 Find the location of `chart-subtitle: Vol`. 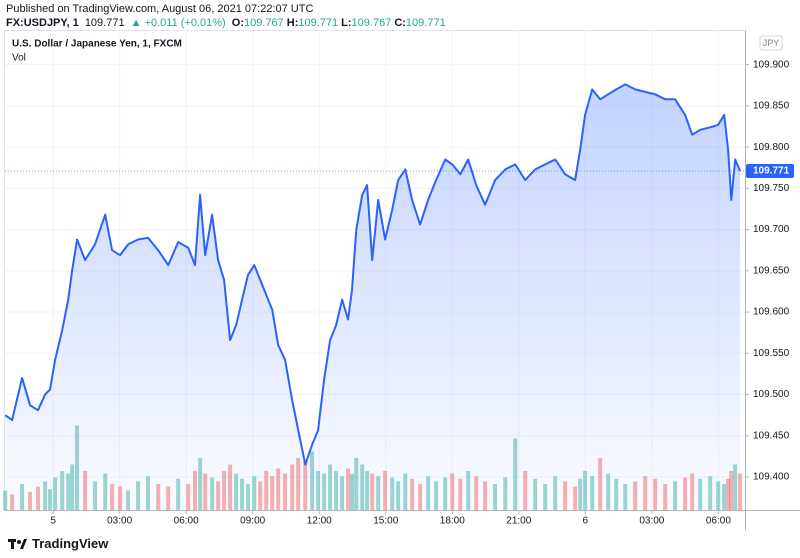

chart-subtitle: Vol is located at coordinates (19, 58).